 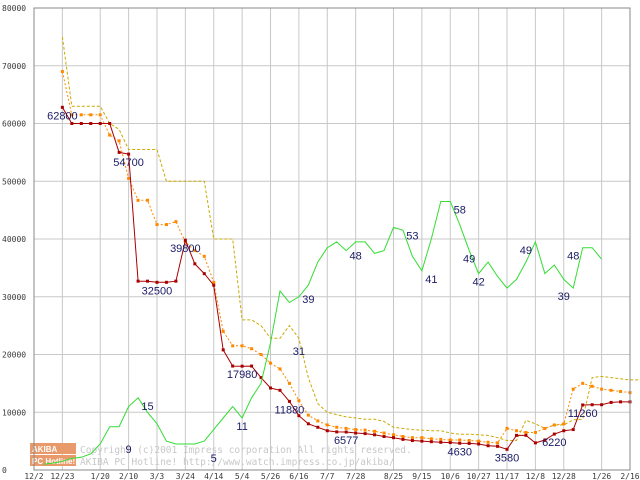 What do you see at coordinates (62, 476) in the screenshot?
I see `x-tick-label: 12/23` at bounding box center [62, 476].